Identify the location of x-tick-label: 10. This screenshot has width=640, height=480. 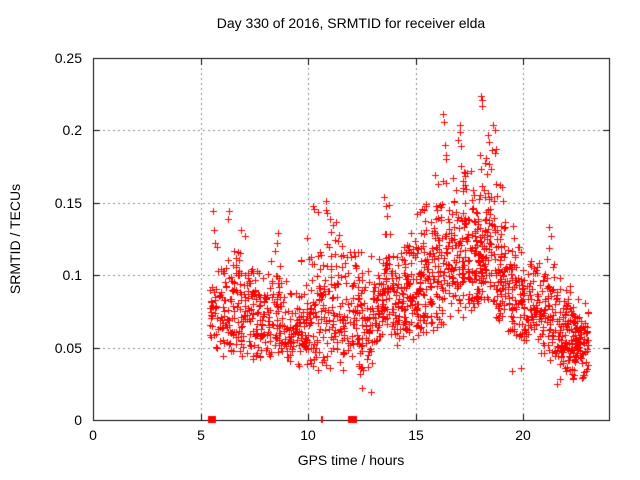
(308, 435).